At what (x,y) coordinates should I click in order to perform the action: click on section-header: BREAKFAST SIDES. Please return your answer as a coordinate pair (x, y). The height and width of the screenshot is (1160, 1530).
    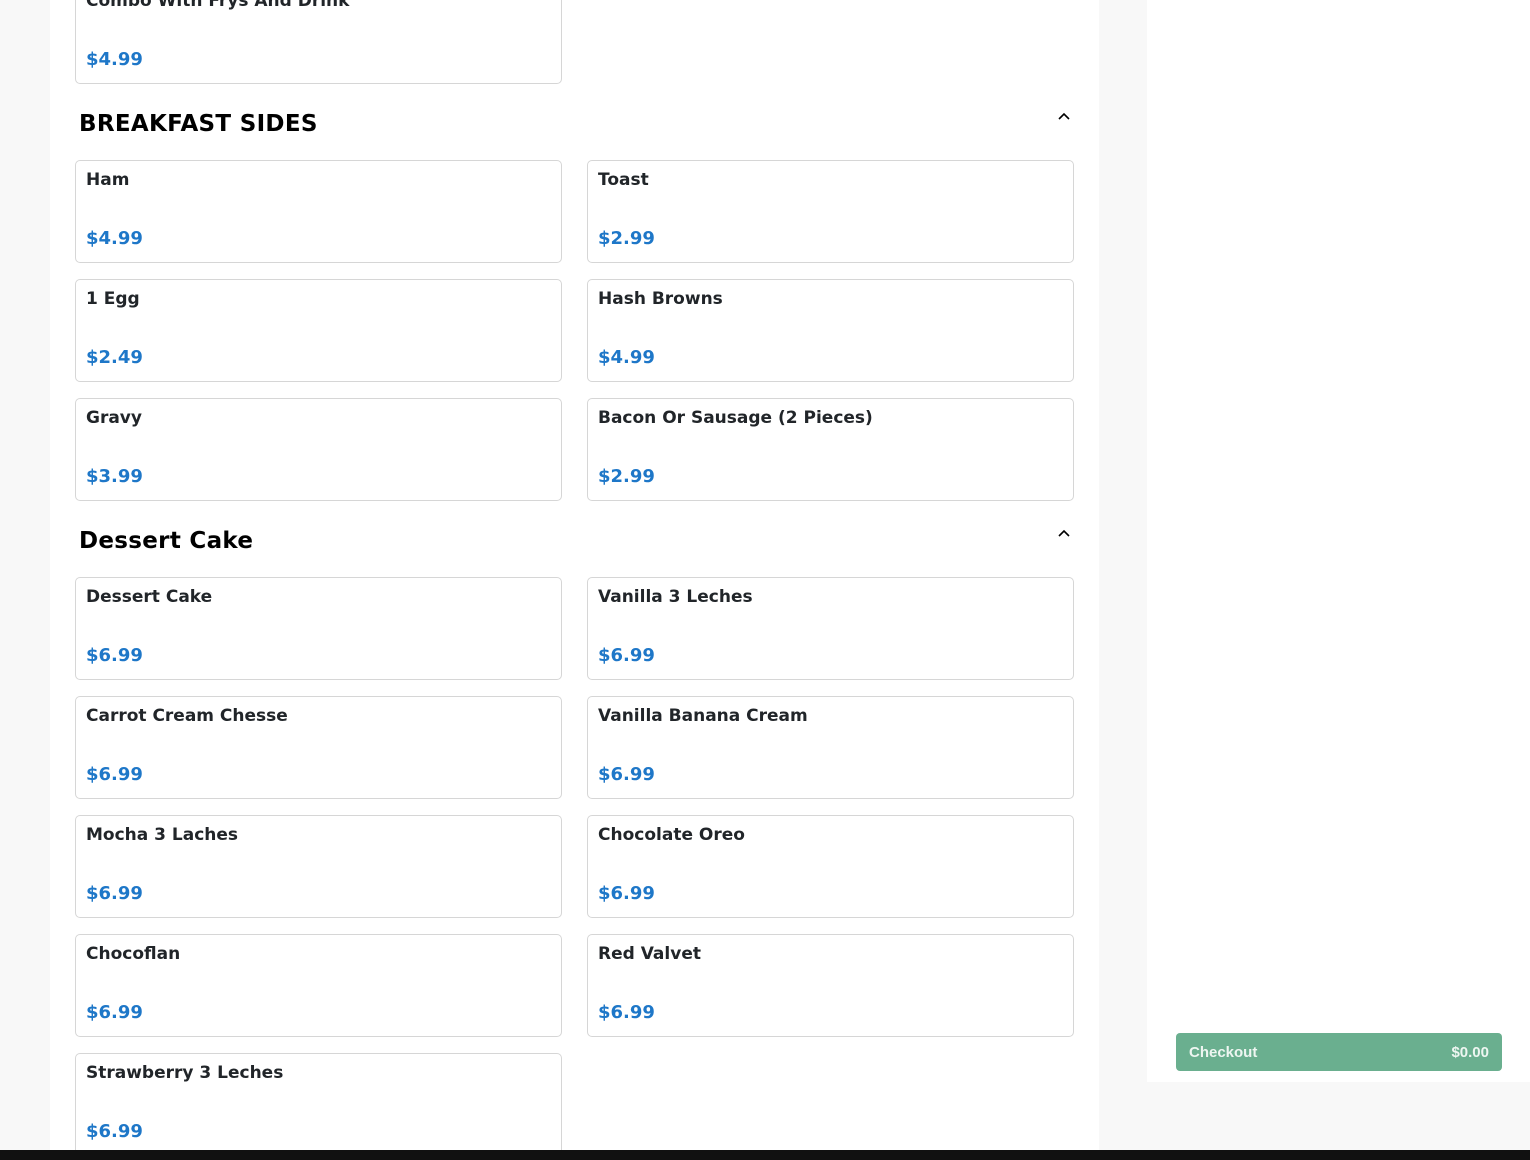
    Looking at the image, I should click on (574, 125).